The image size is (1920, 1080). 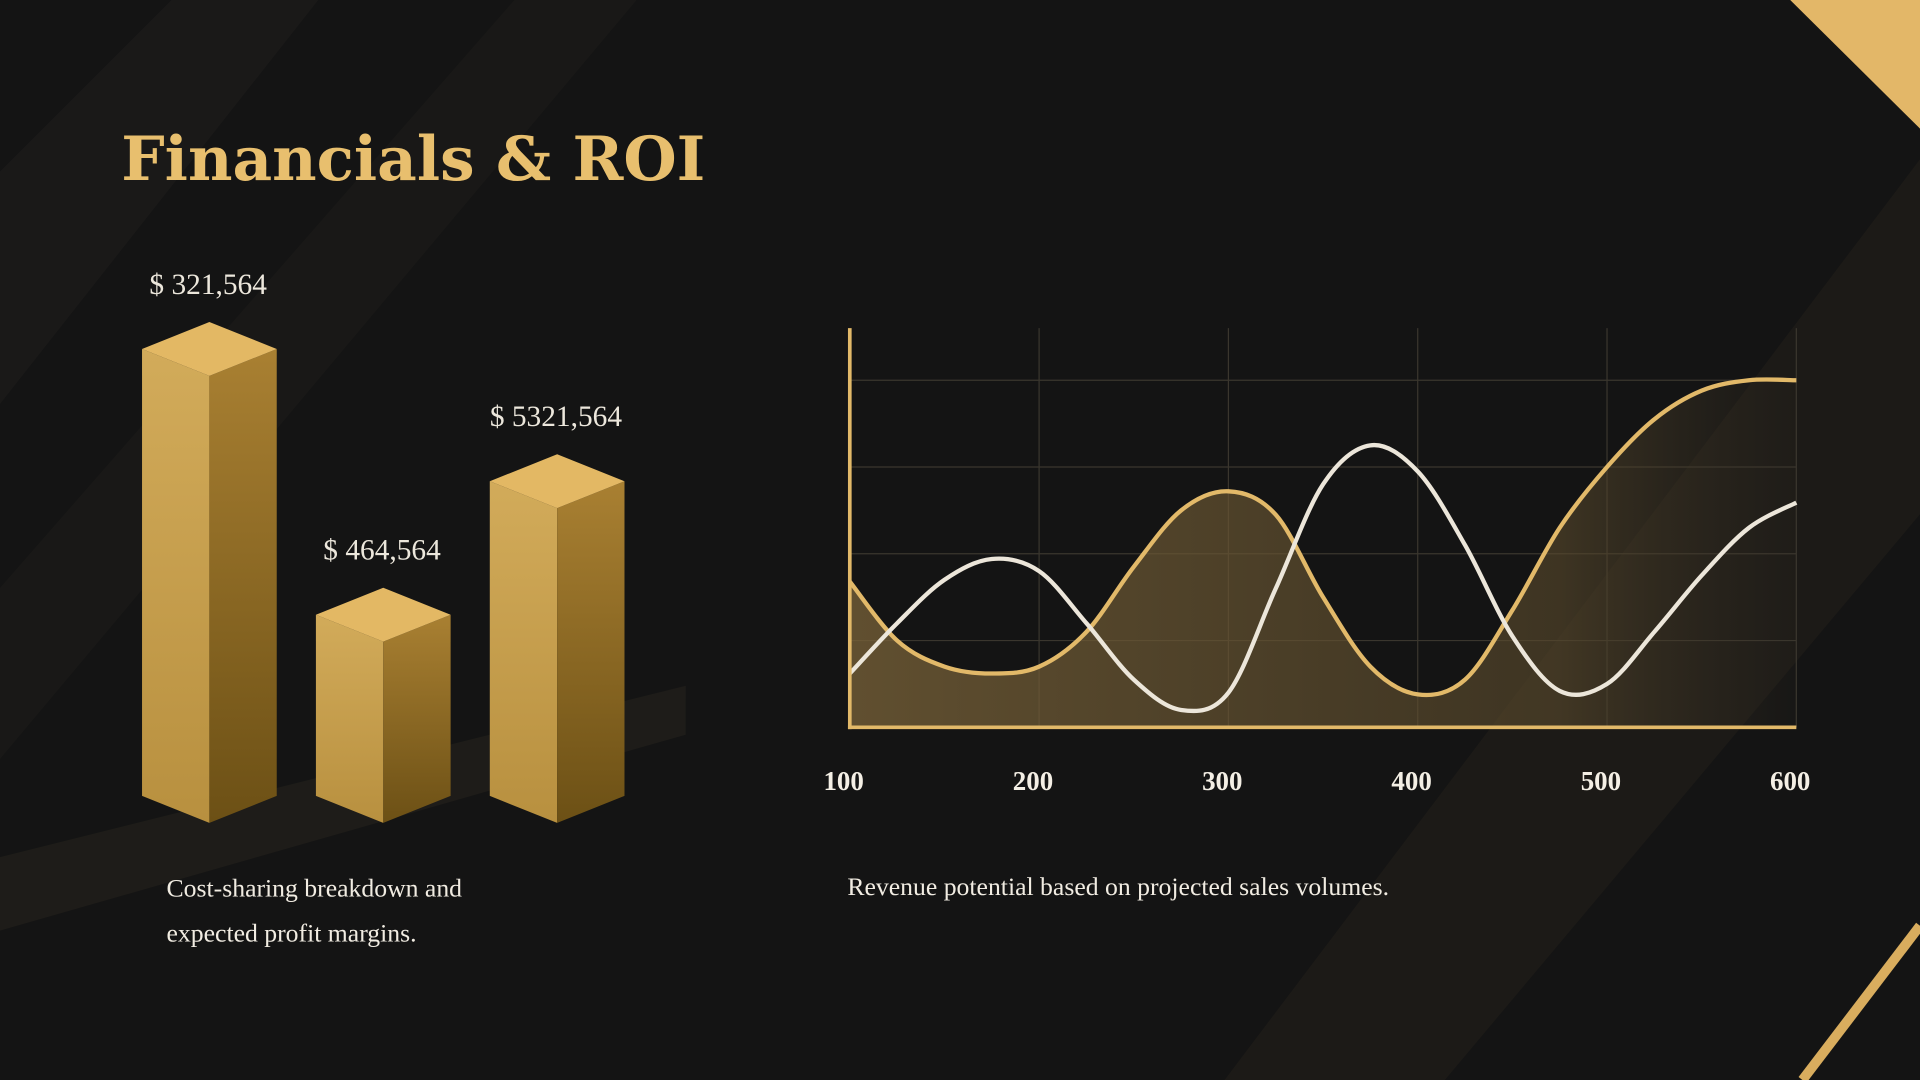 I want to click on bar-illustration: $ 321,564 $ 464,564 $ 5321,564, so click(x=383, y=546).